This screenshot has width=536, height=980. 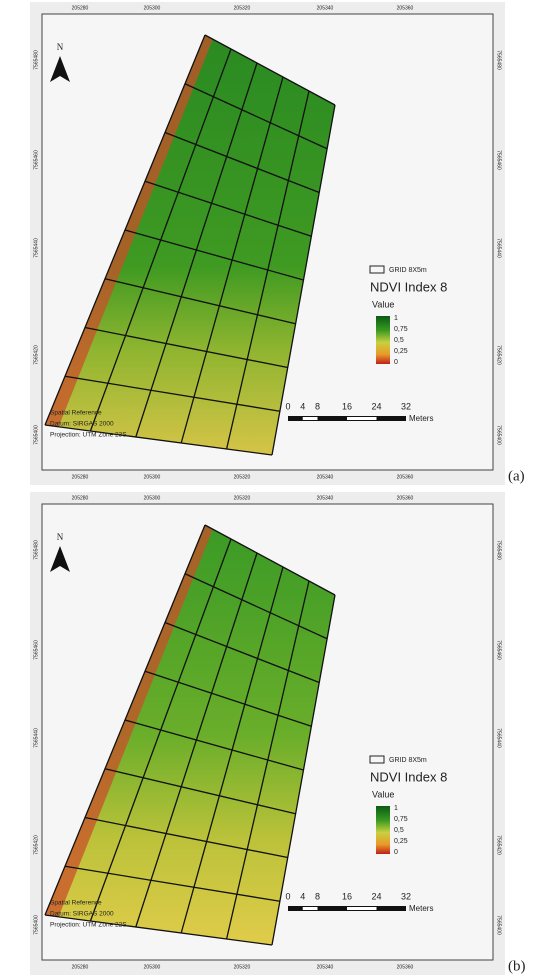 I want to click on scale-label: 16, so click(x=347, y=896).